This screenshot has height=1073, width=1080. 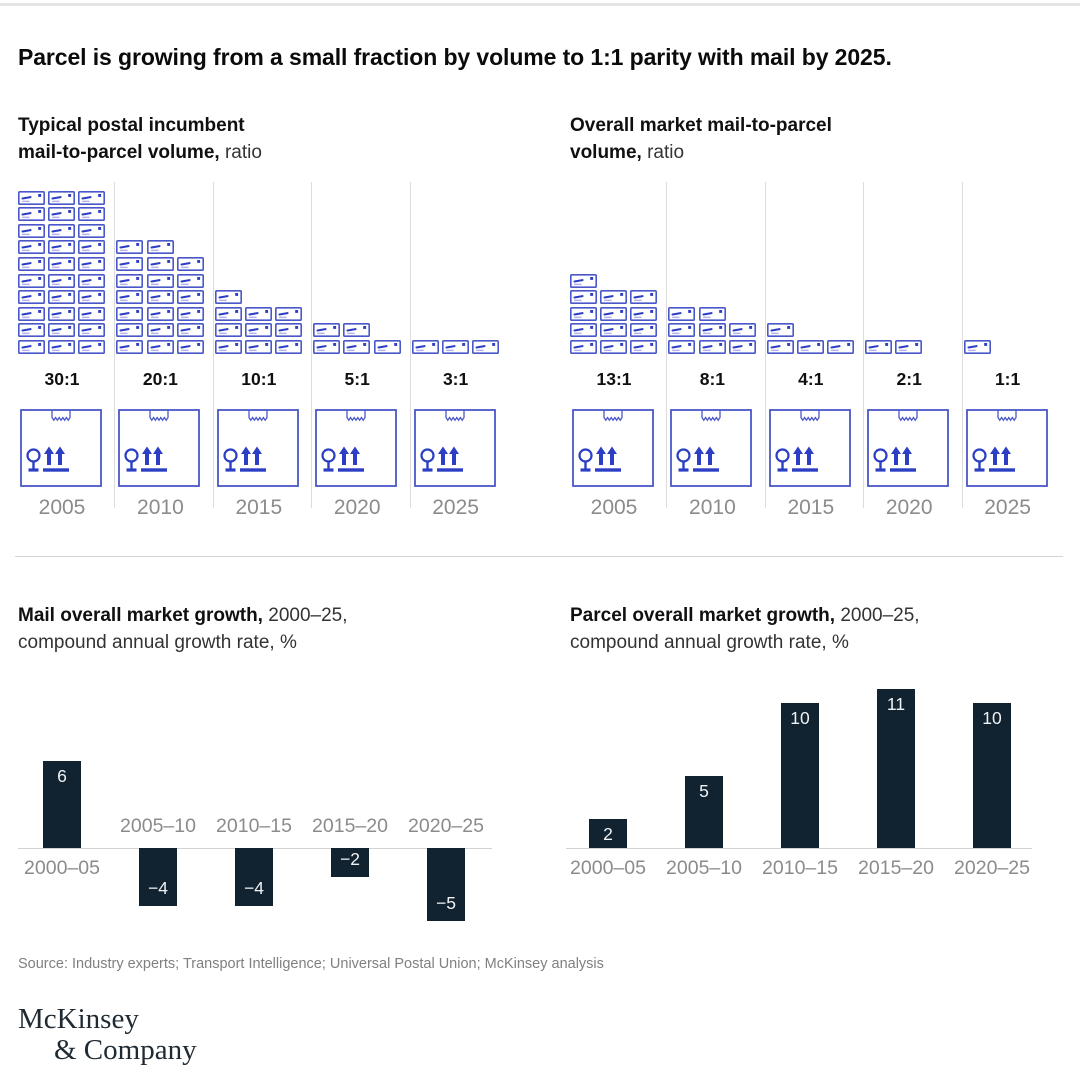 I want to click on top-divider, so click(x=540, y=4).